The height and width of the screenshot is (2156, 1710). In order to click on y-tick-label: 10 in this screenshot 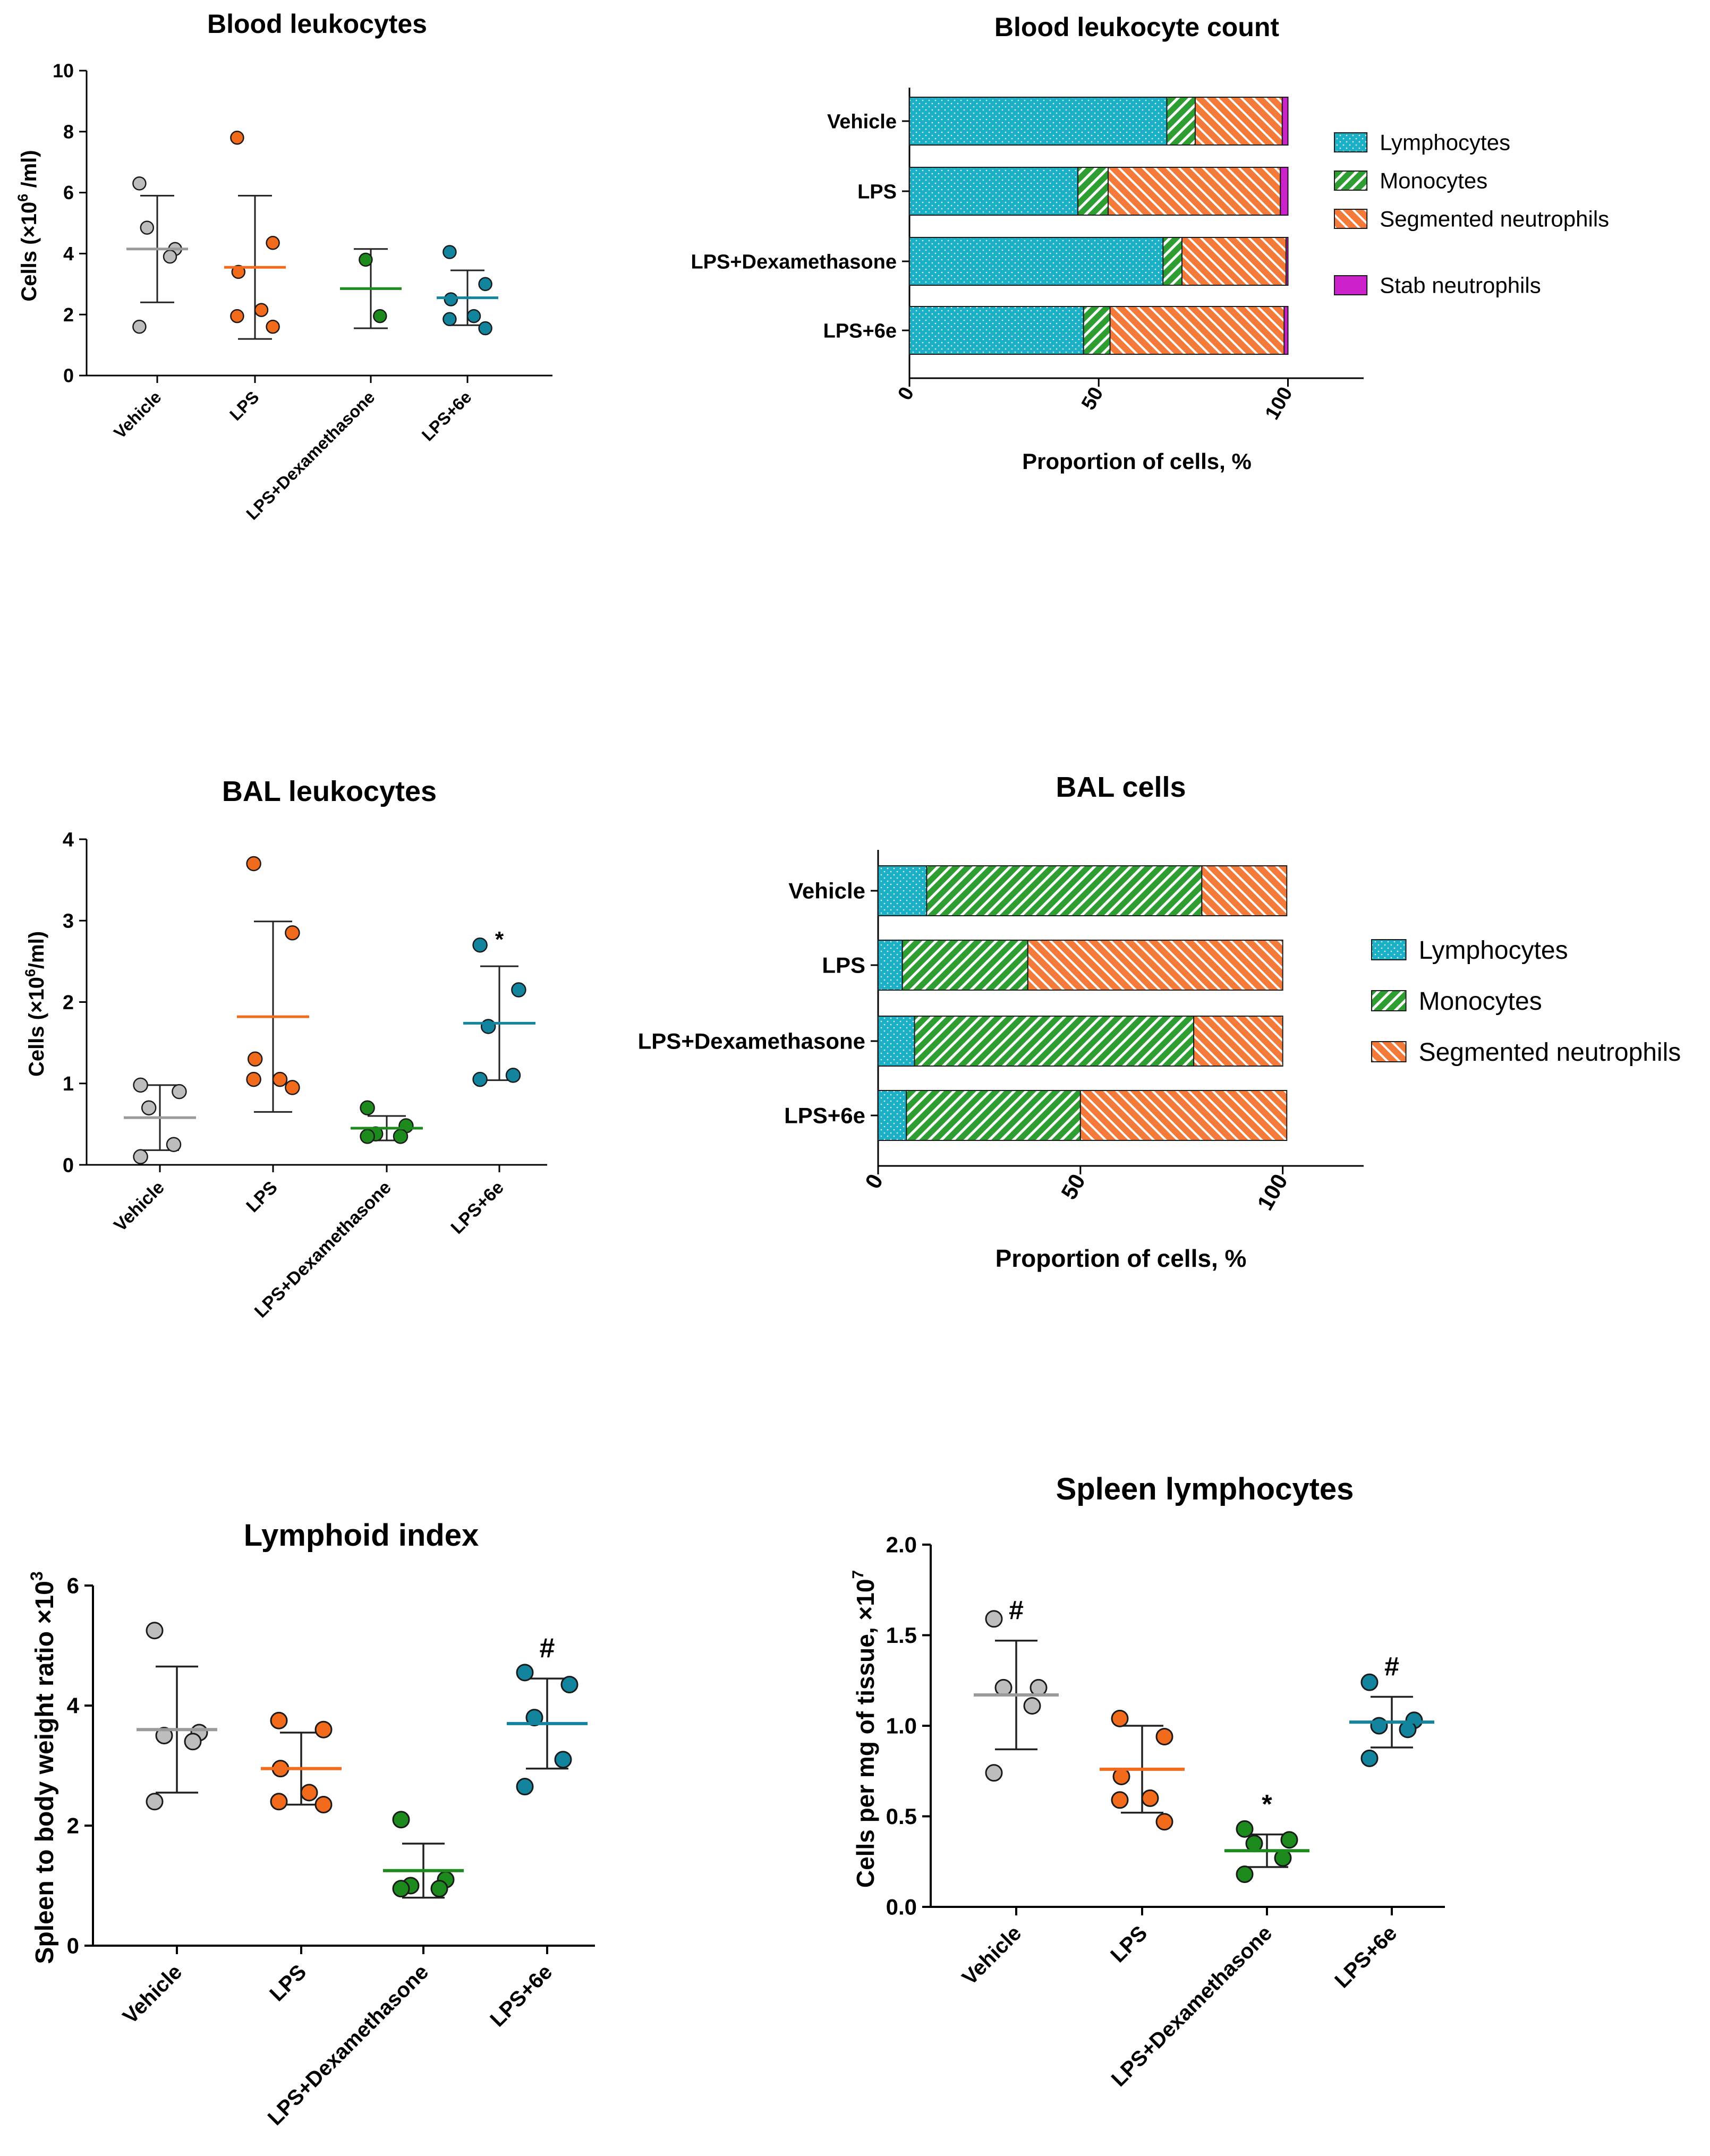, I will do `click(63, 71)`.